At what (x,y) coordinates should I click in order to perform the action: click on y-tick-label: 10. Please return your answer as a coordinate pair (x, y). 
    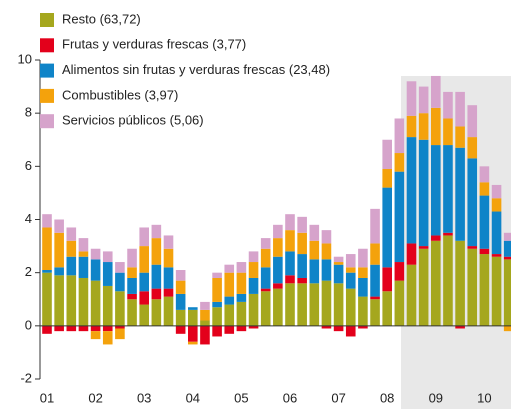
    Looking at the image, I should click on (25, 58).